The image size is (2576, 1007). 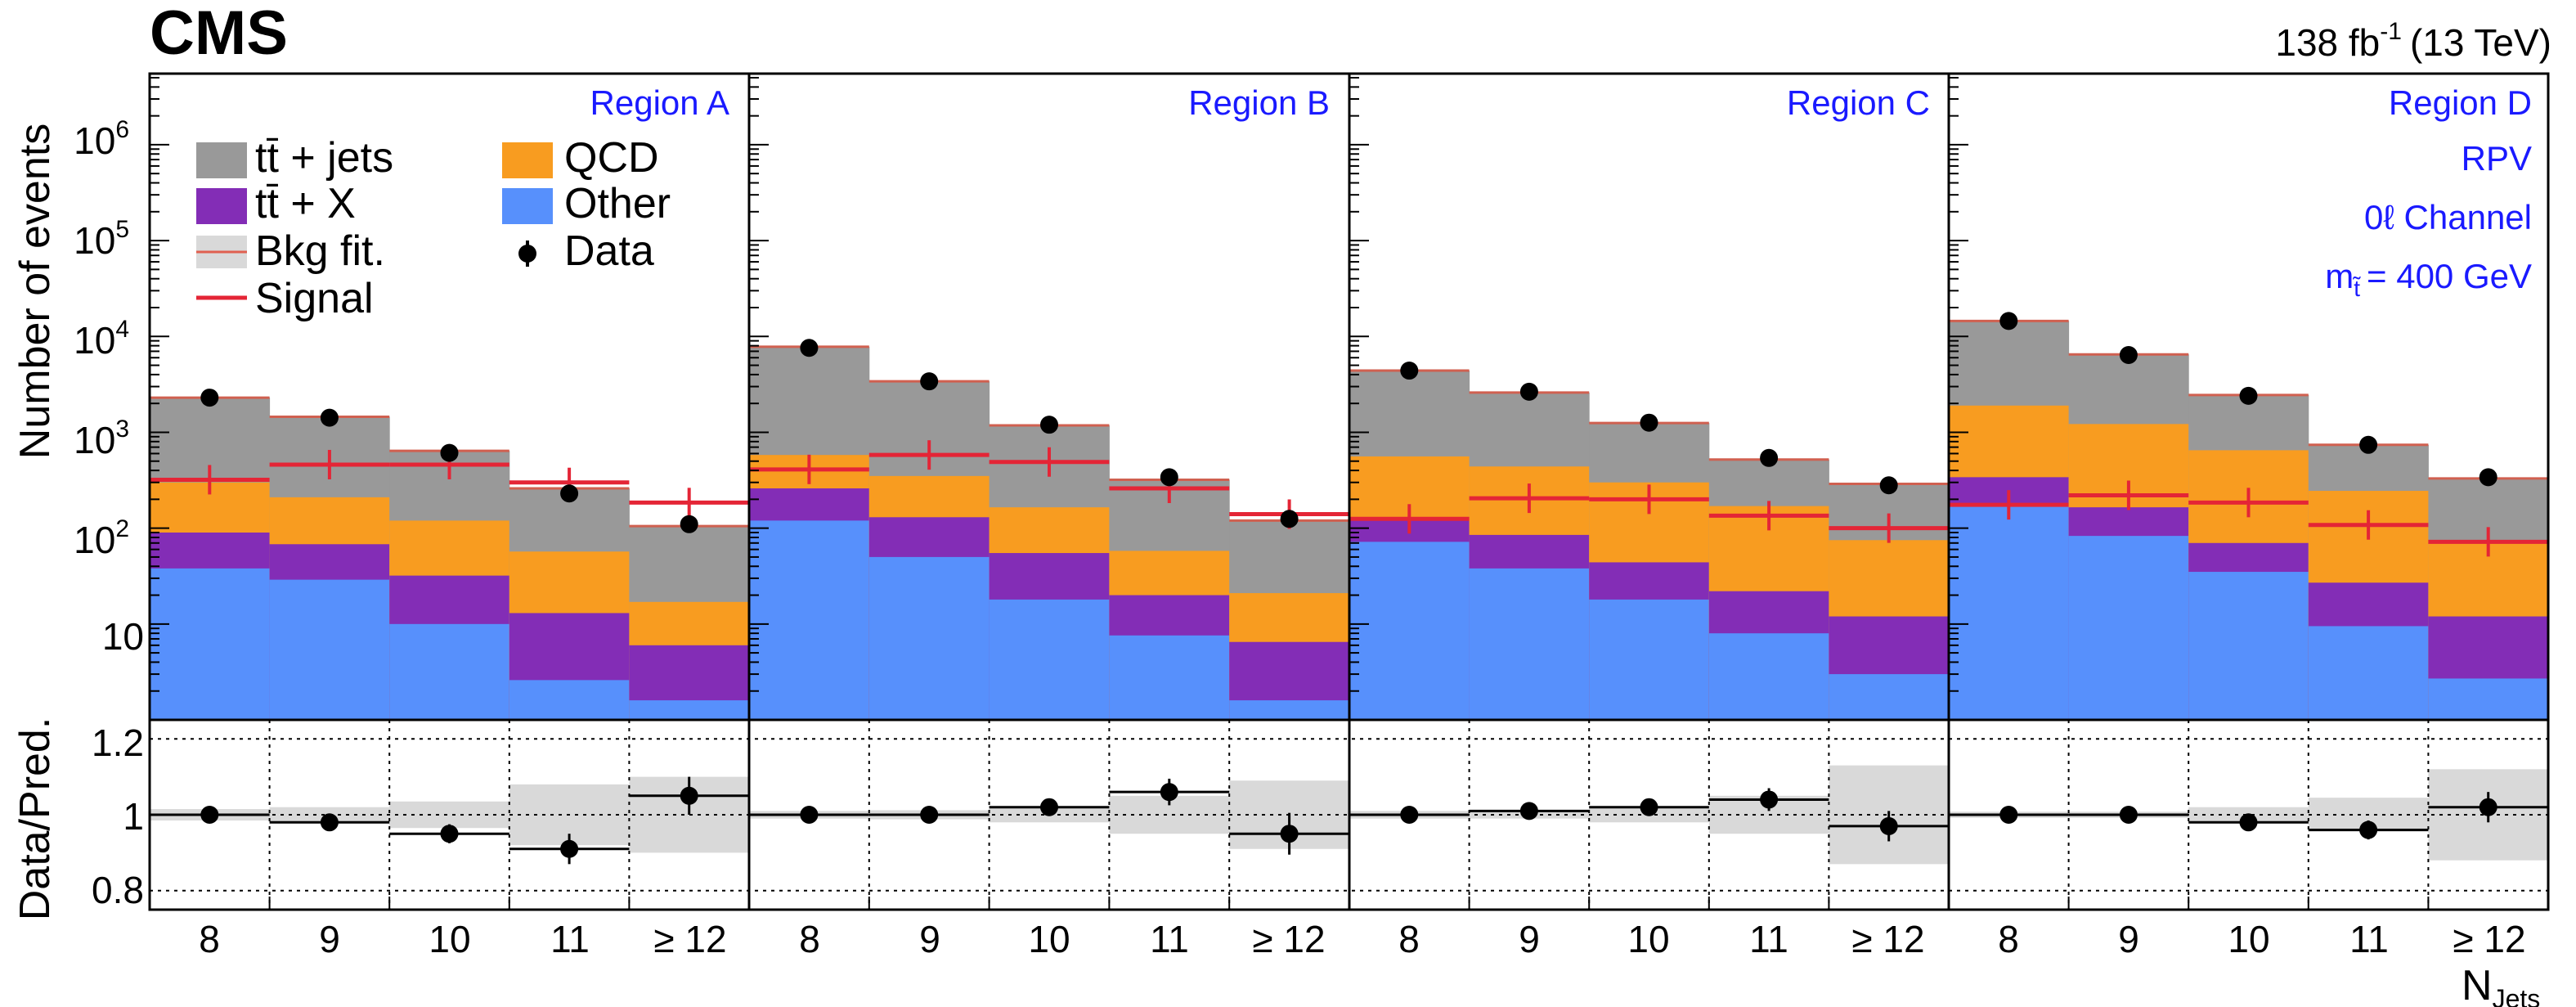 What do you see at coordinates (118, 816) in the screenshot?
I see `ratio-tick-labels: 1.2 1 0.8` at bounding box center [118, 816].